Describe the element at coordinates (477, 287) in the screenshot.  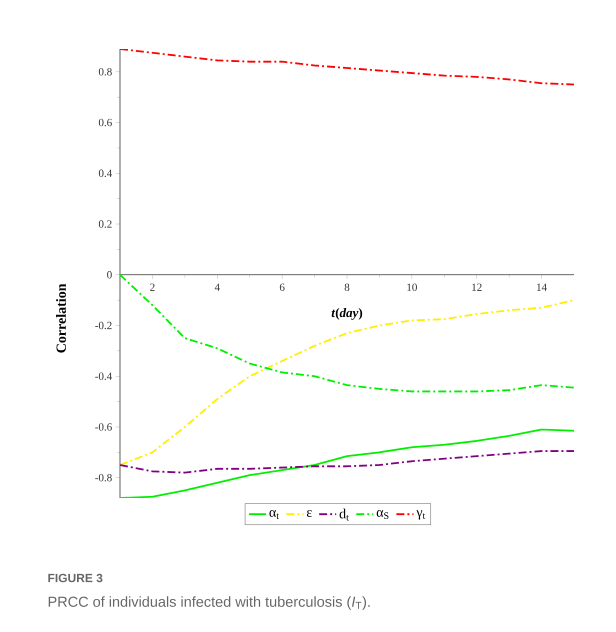
I see `x-tick-label: 12` at that location.